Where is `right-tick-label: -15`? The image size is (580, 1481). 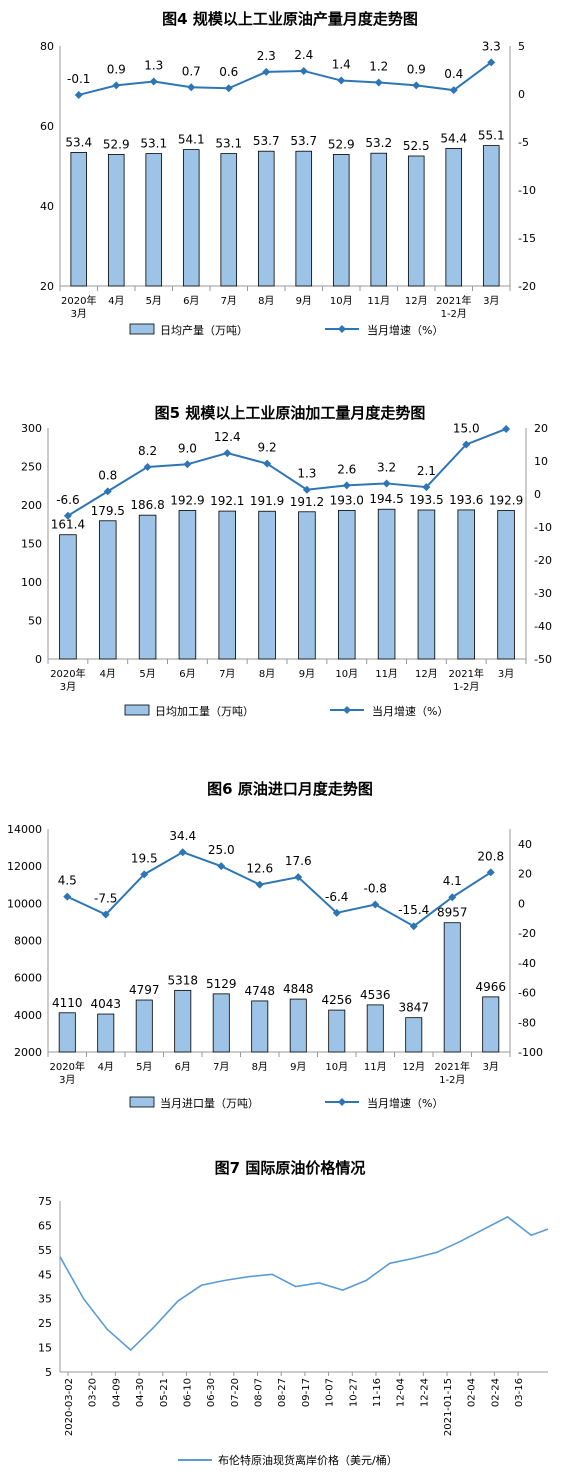
right-tick-label: -15 is located at coordinates (527, 238).